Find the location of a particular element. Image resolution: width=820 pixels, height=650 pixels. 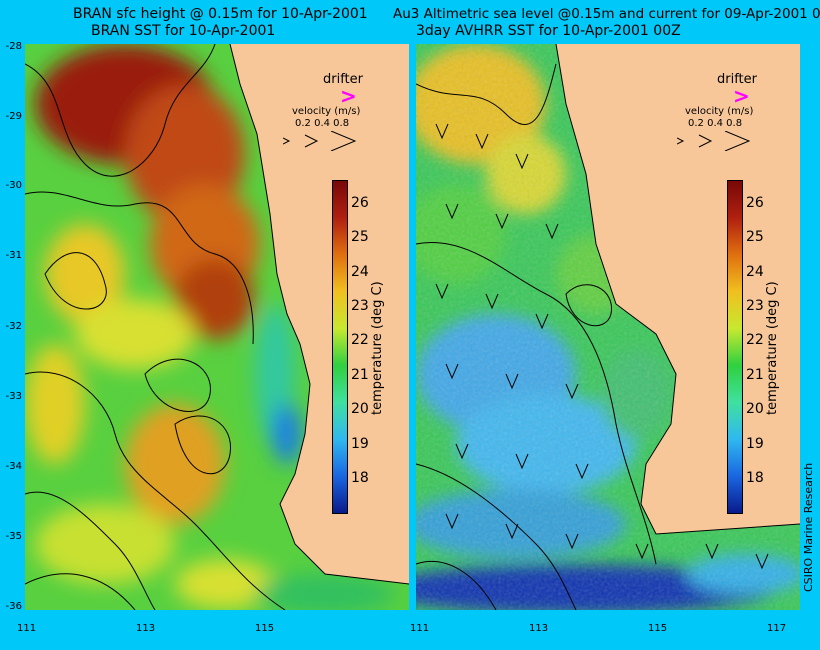

lat-label: -31 is located at coordinates (13, 255).